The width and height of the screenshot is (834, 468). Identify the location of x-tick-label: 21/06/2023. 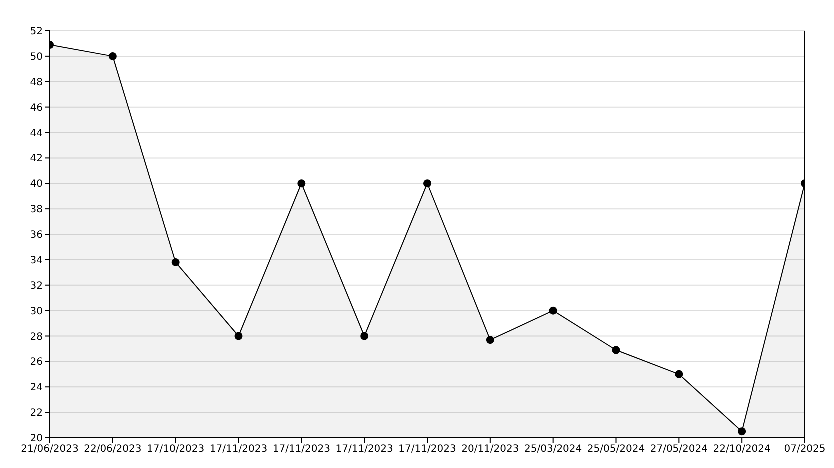
(50, 450).